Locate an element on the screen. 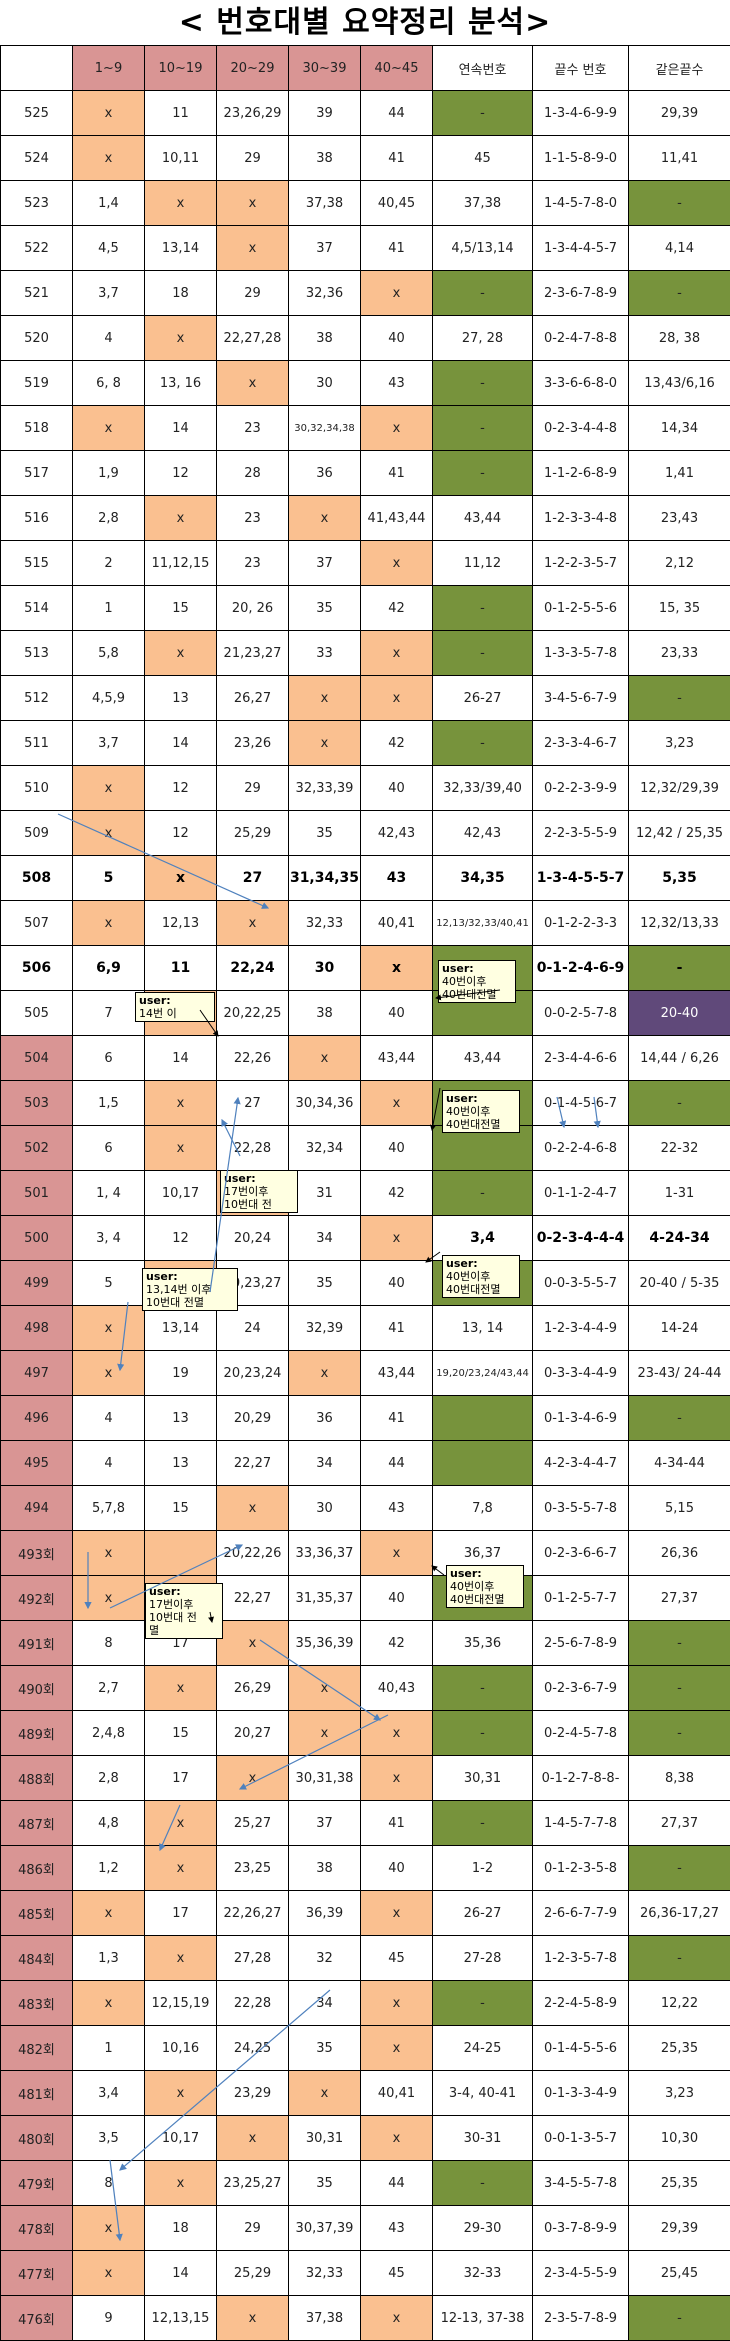 This screenshot has width=730, height=2341. table-cell: 26,36-17,27 is located at coordinates (679, 1913).